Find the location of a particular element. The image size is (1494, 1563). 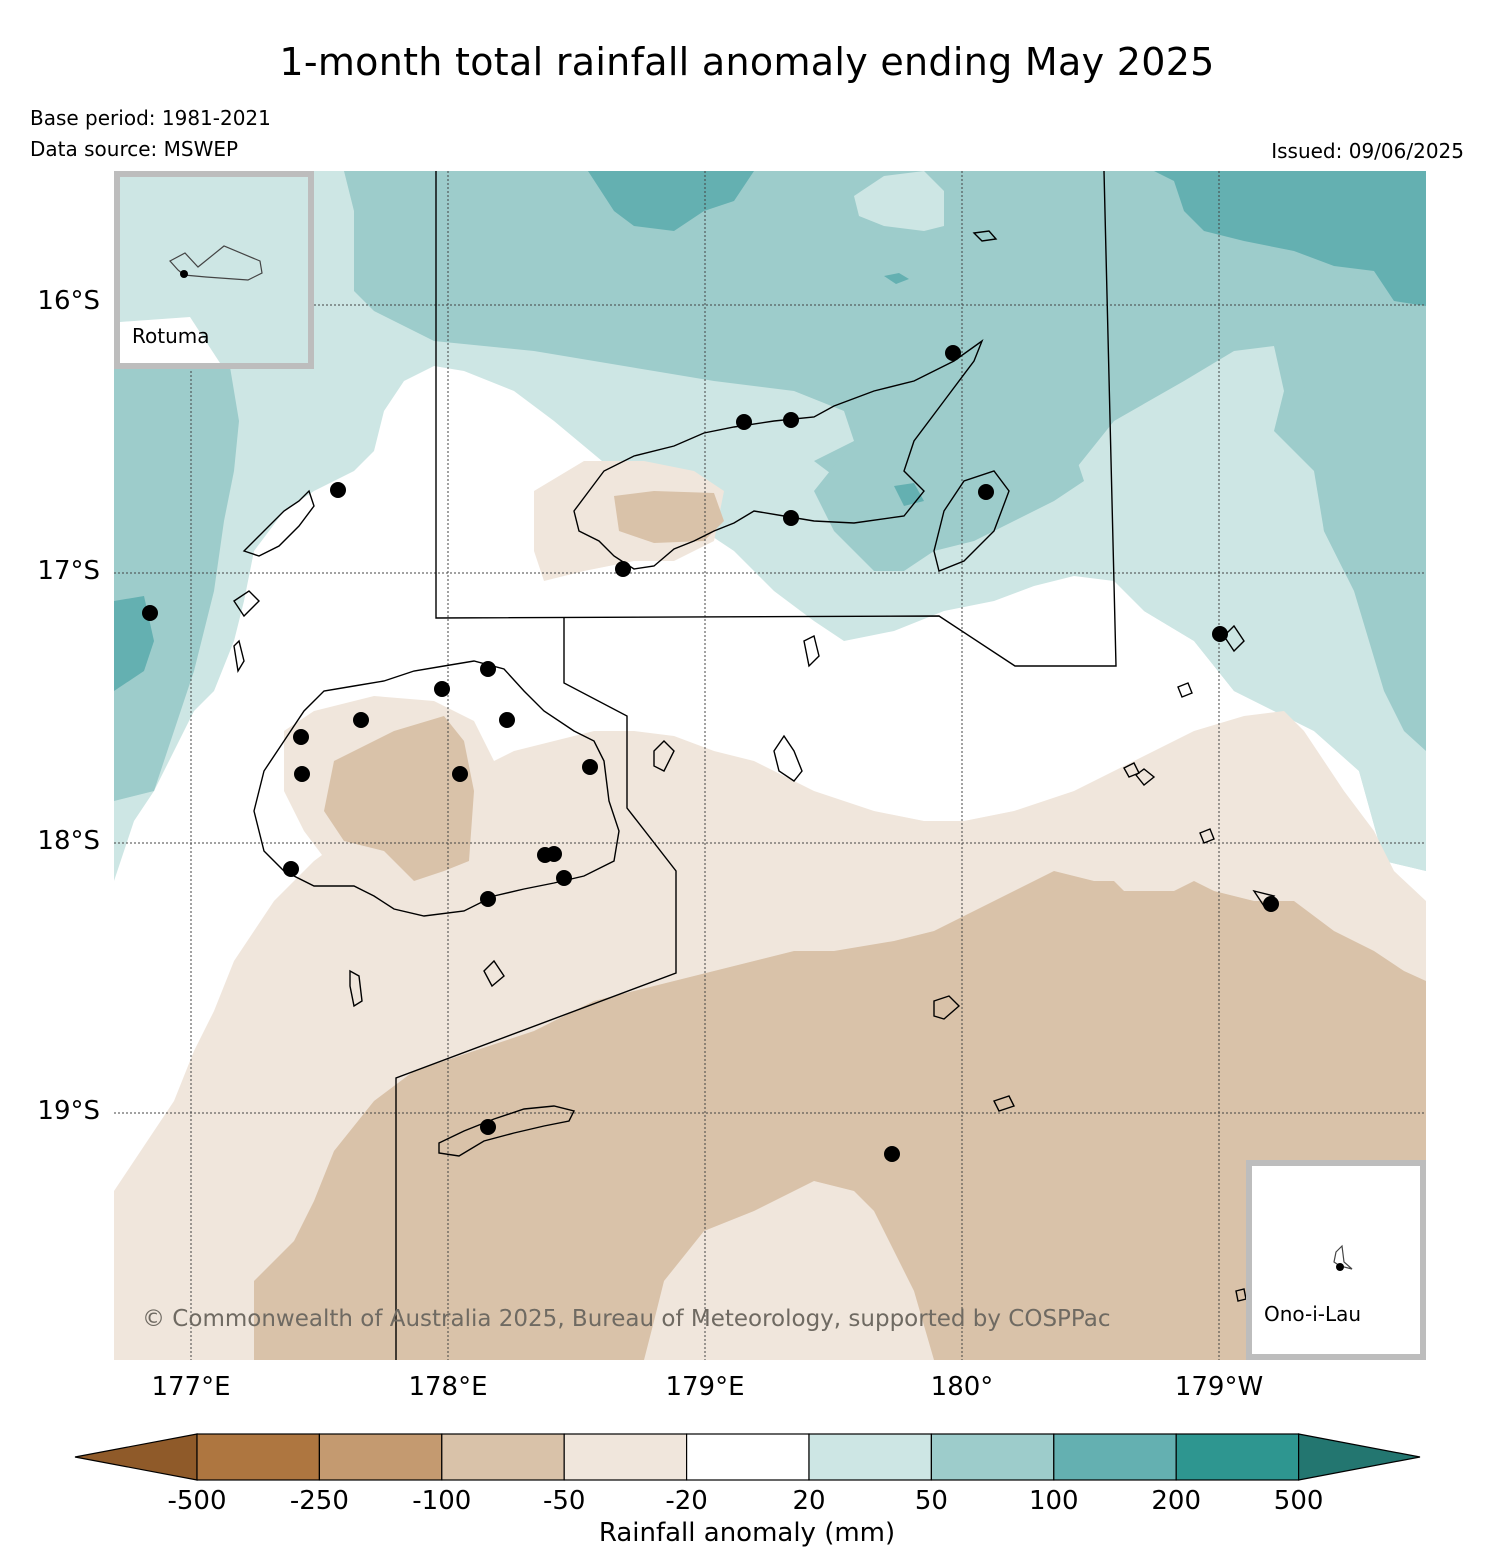

colorbar-tick-label: 200 is located at coordinates (1176, 1501).